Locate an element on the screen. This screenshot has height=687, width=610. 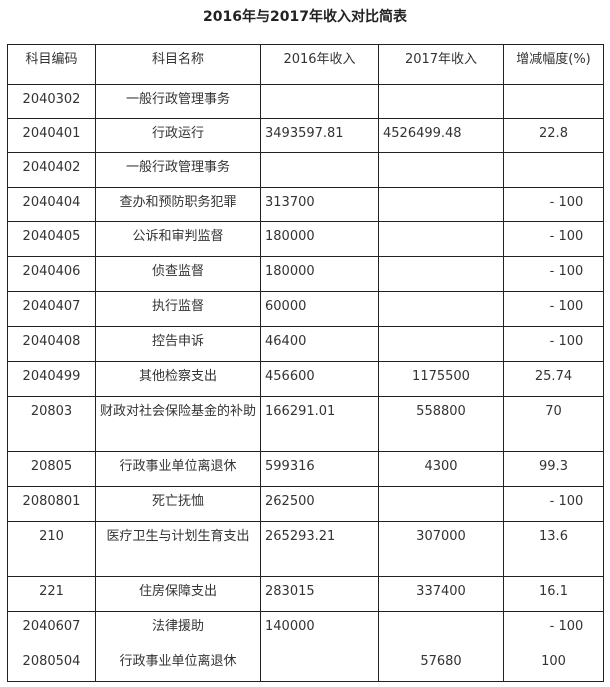
table-row: 2040407 执行监督 60000 - 100 is located at coordinates (305, 309).